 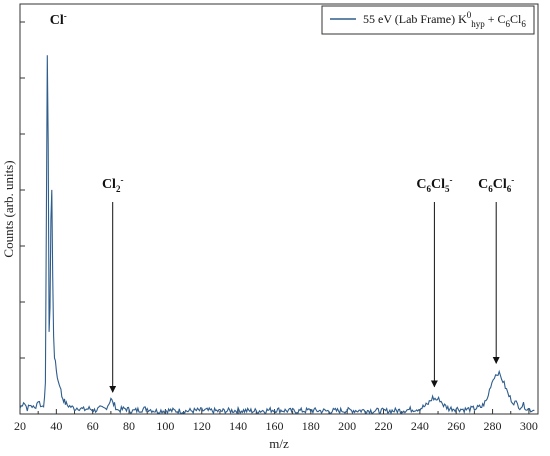 I want to click on legend-box, so click(x=428, y=20).